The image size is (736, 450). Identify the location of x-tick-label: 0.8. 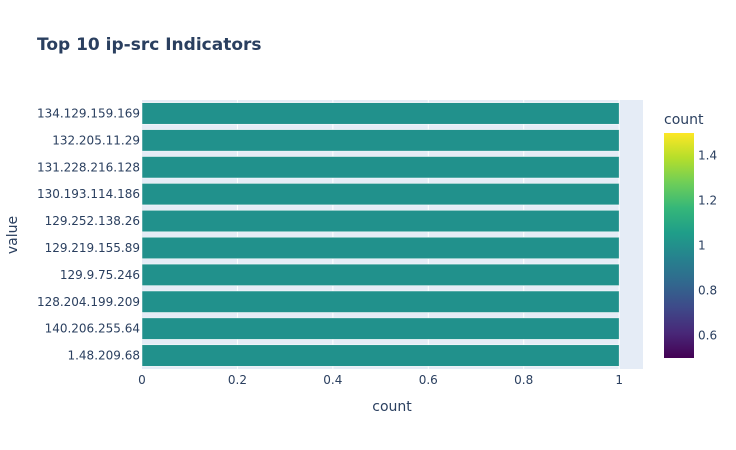
(523, 380).